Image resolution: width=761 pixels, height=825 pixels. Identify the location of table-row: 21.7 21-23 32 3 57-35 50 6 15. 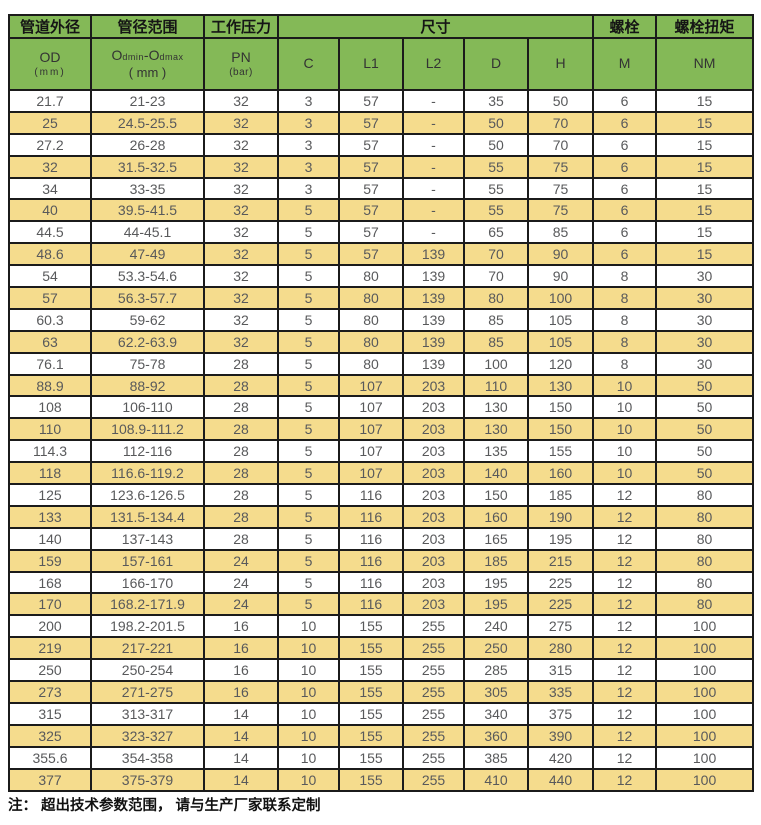
(381, 101).